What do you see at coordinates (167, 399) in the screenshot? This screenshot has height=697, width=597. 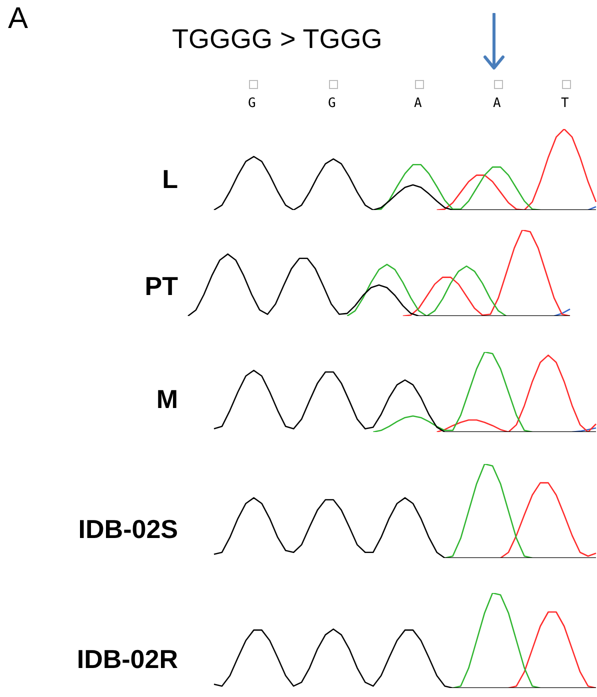 I see `text: M` at bounding box center [167, 399].